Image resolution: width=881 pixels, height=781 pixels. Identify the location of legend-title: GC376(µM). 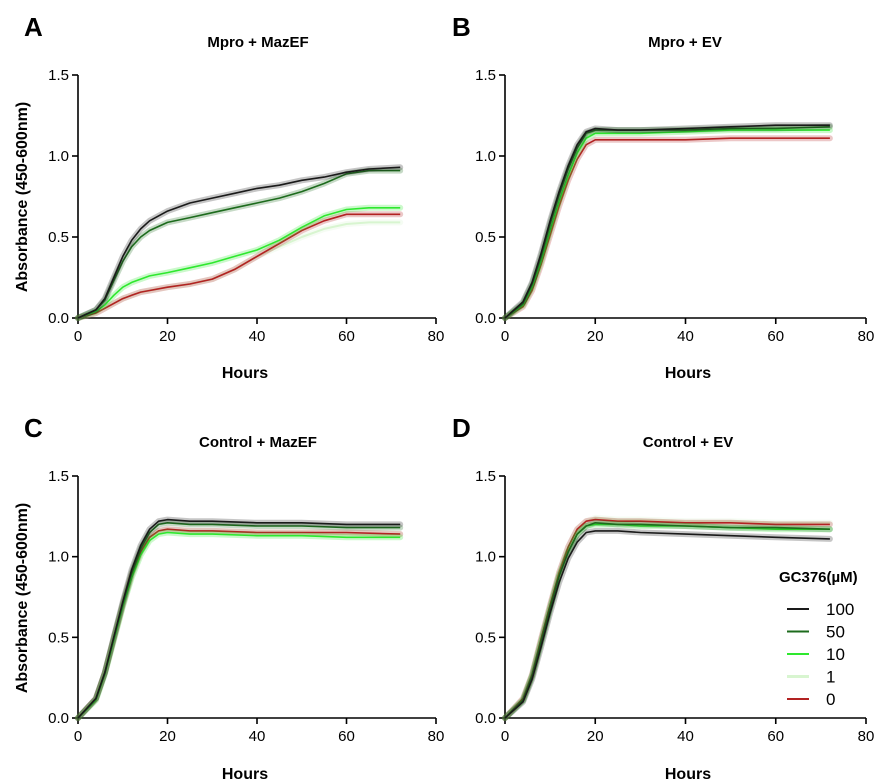
(818, 577).